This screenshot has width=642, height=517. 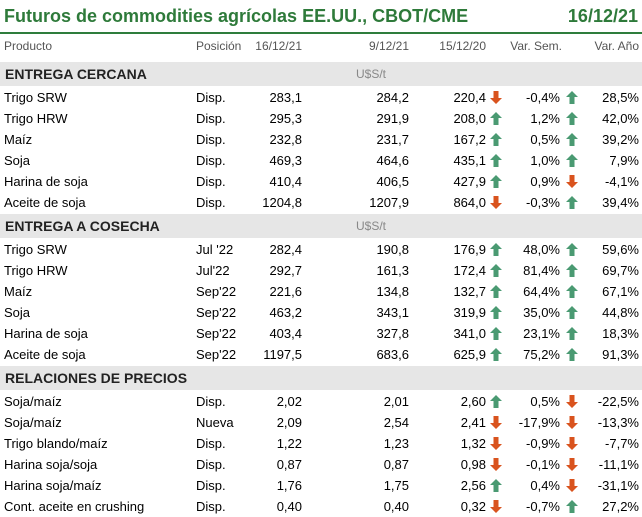 What do you see at coordinates (469, 139) in the screenshot?
I see `value-date-3: 167,2` at bounding box center [469, 139].